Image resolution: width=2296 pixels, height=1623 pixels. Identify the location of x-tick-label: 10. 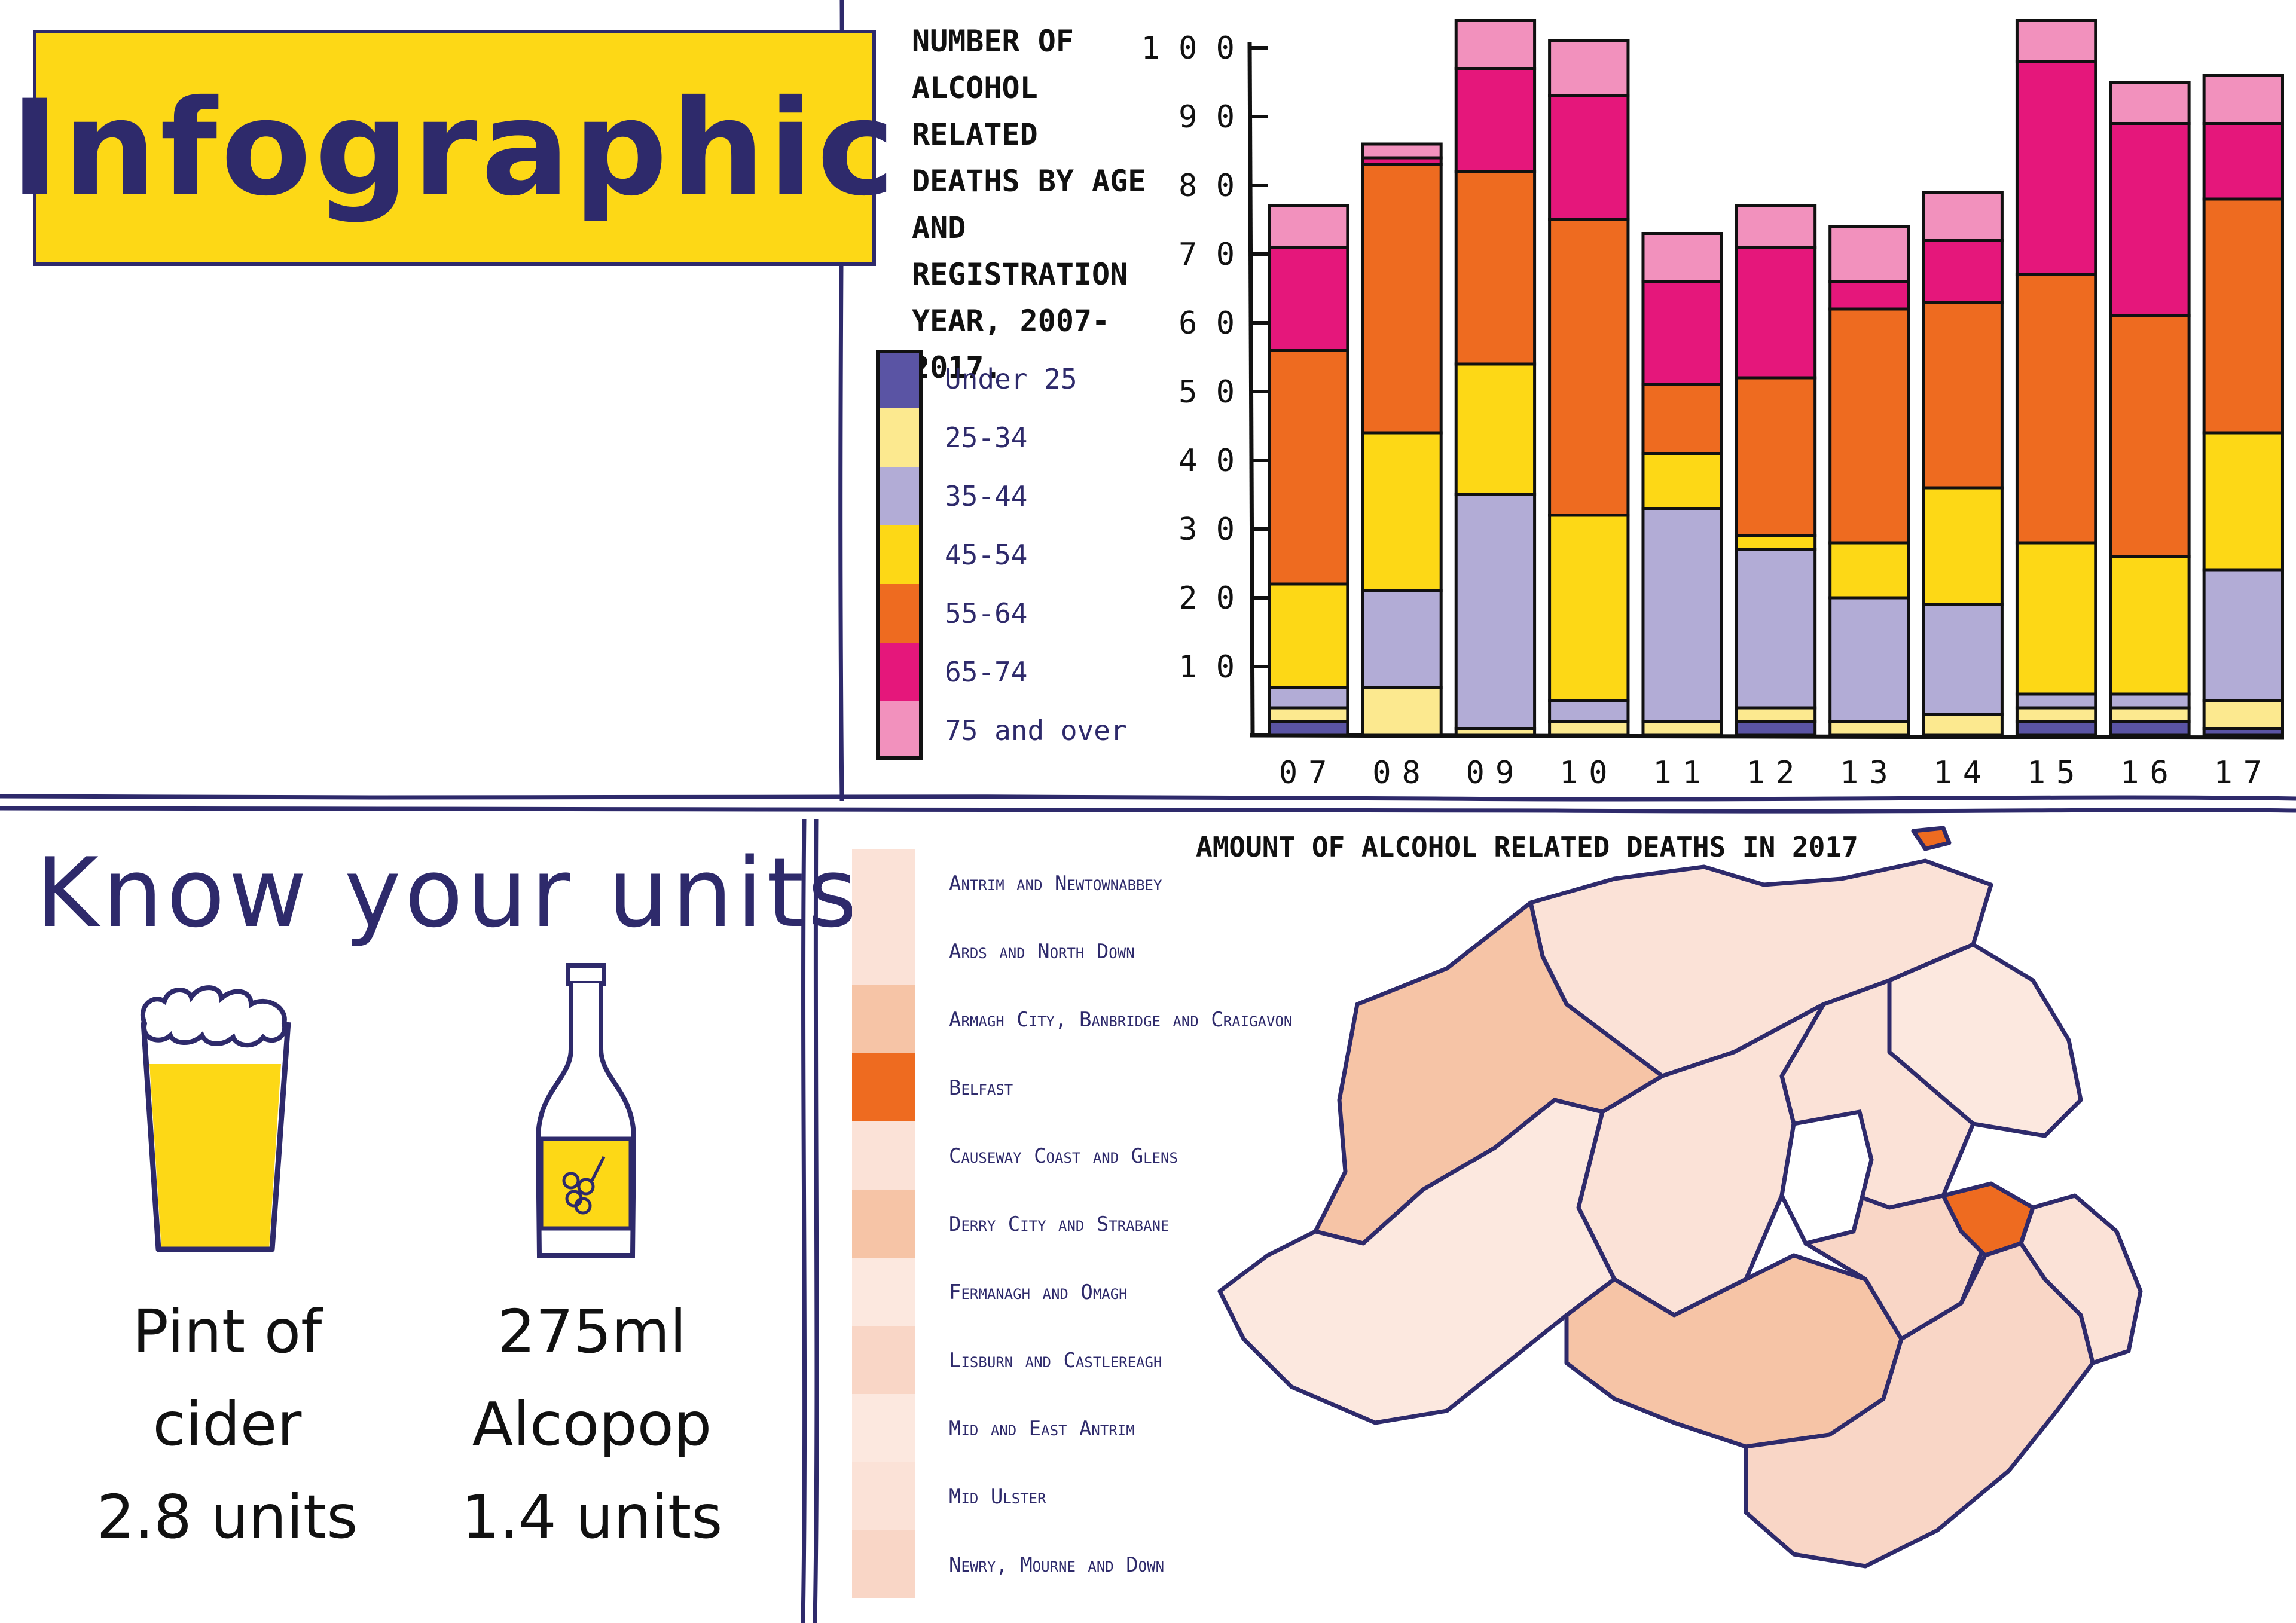
(1589, 773).